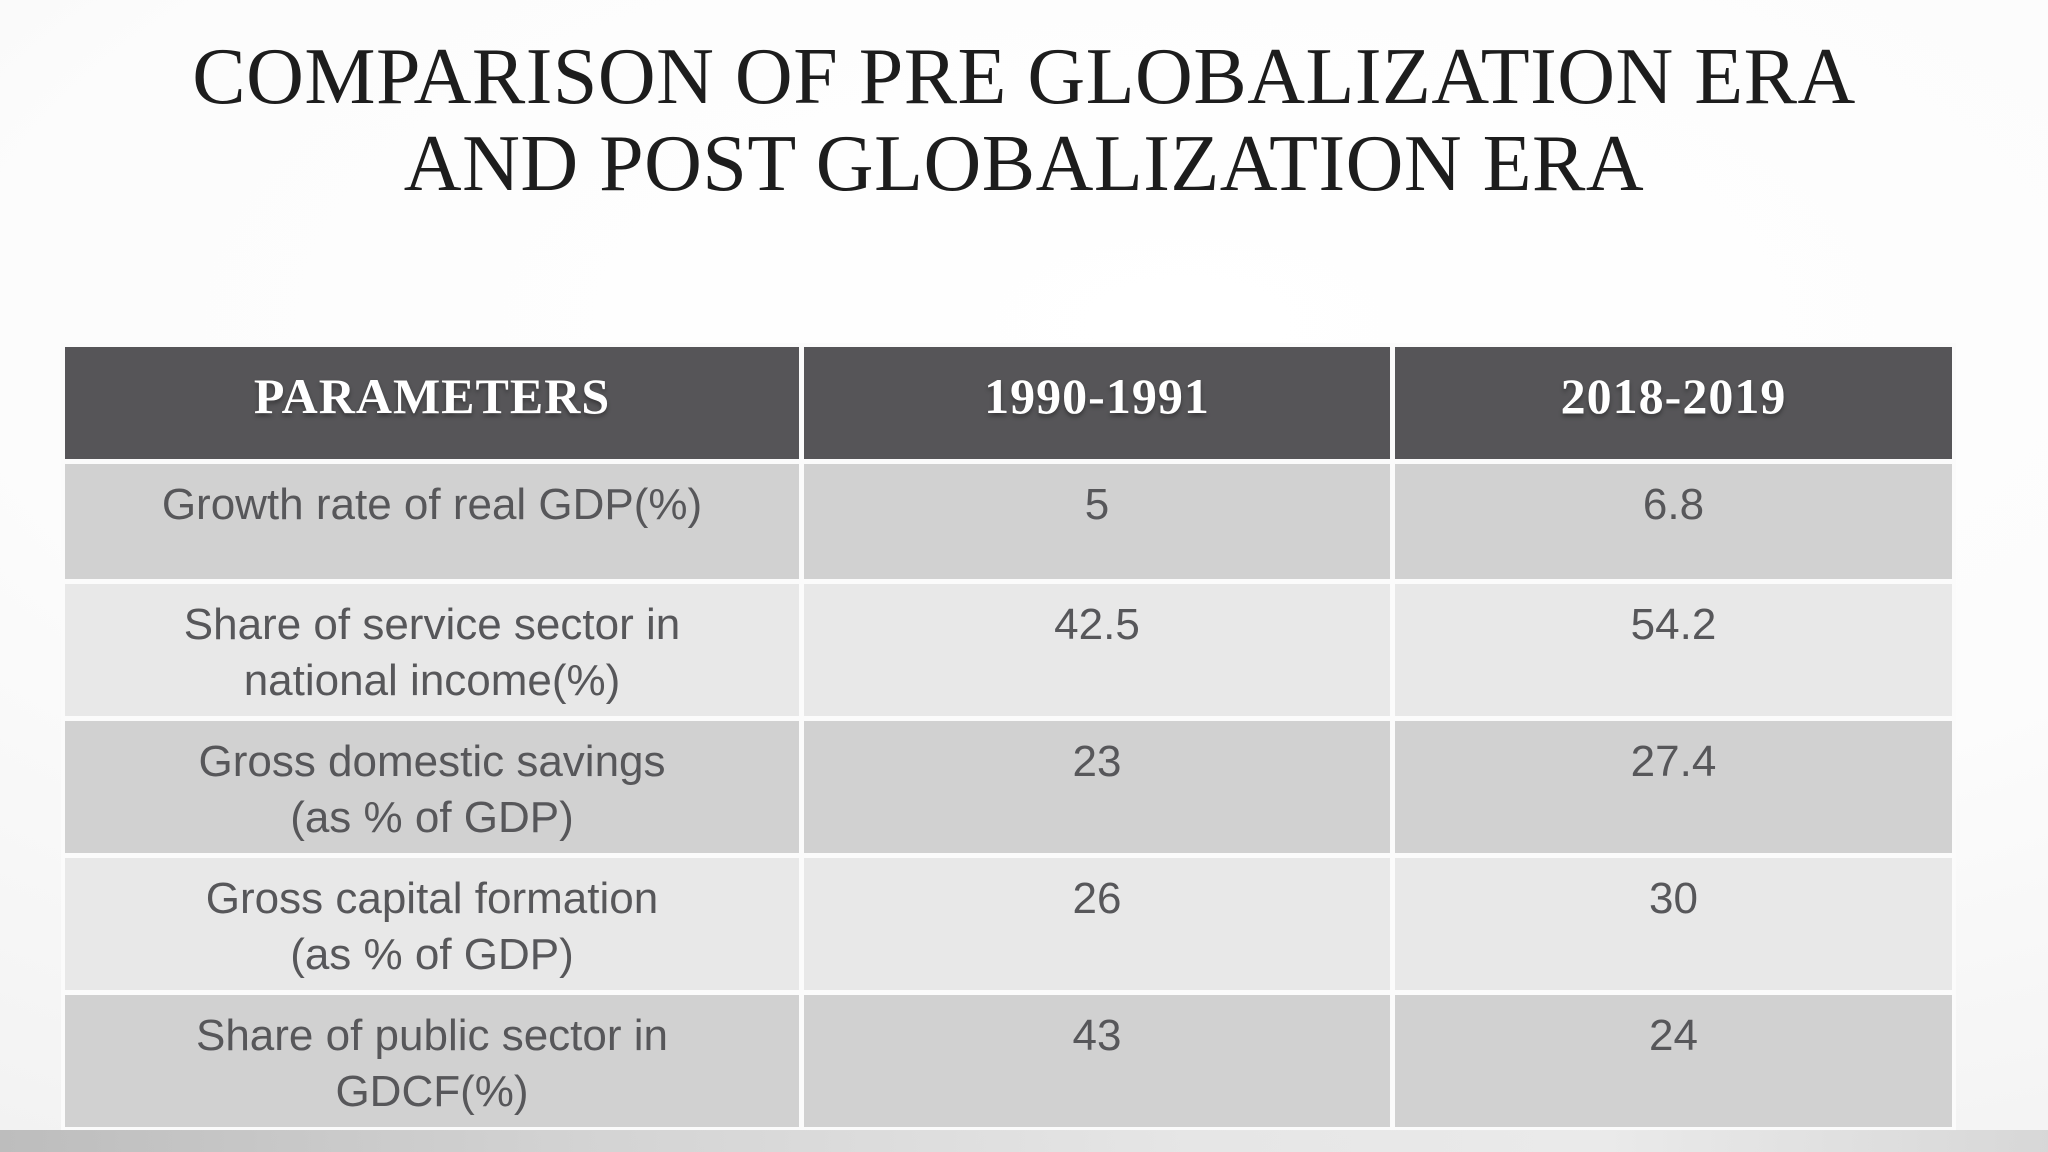 Image resolution: width=2048 pixels, height=1152 pixels. Describe the element at coordinates (1097, 924) in the screenshot. I see `table-row-4-value-1990: 26` at that location.